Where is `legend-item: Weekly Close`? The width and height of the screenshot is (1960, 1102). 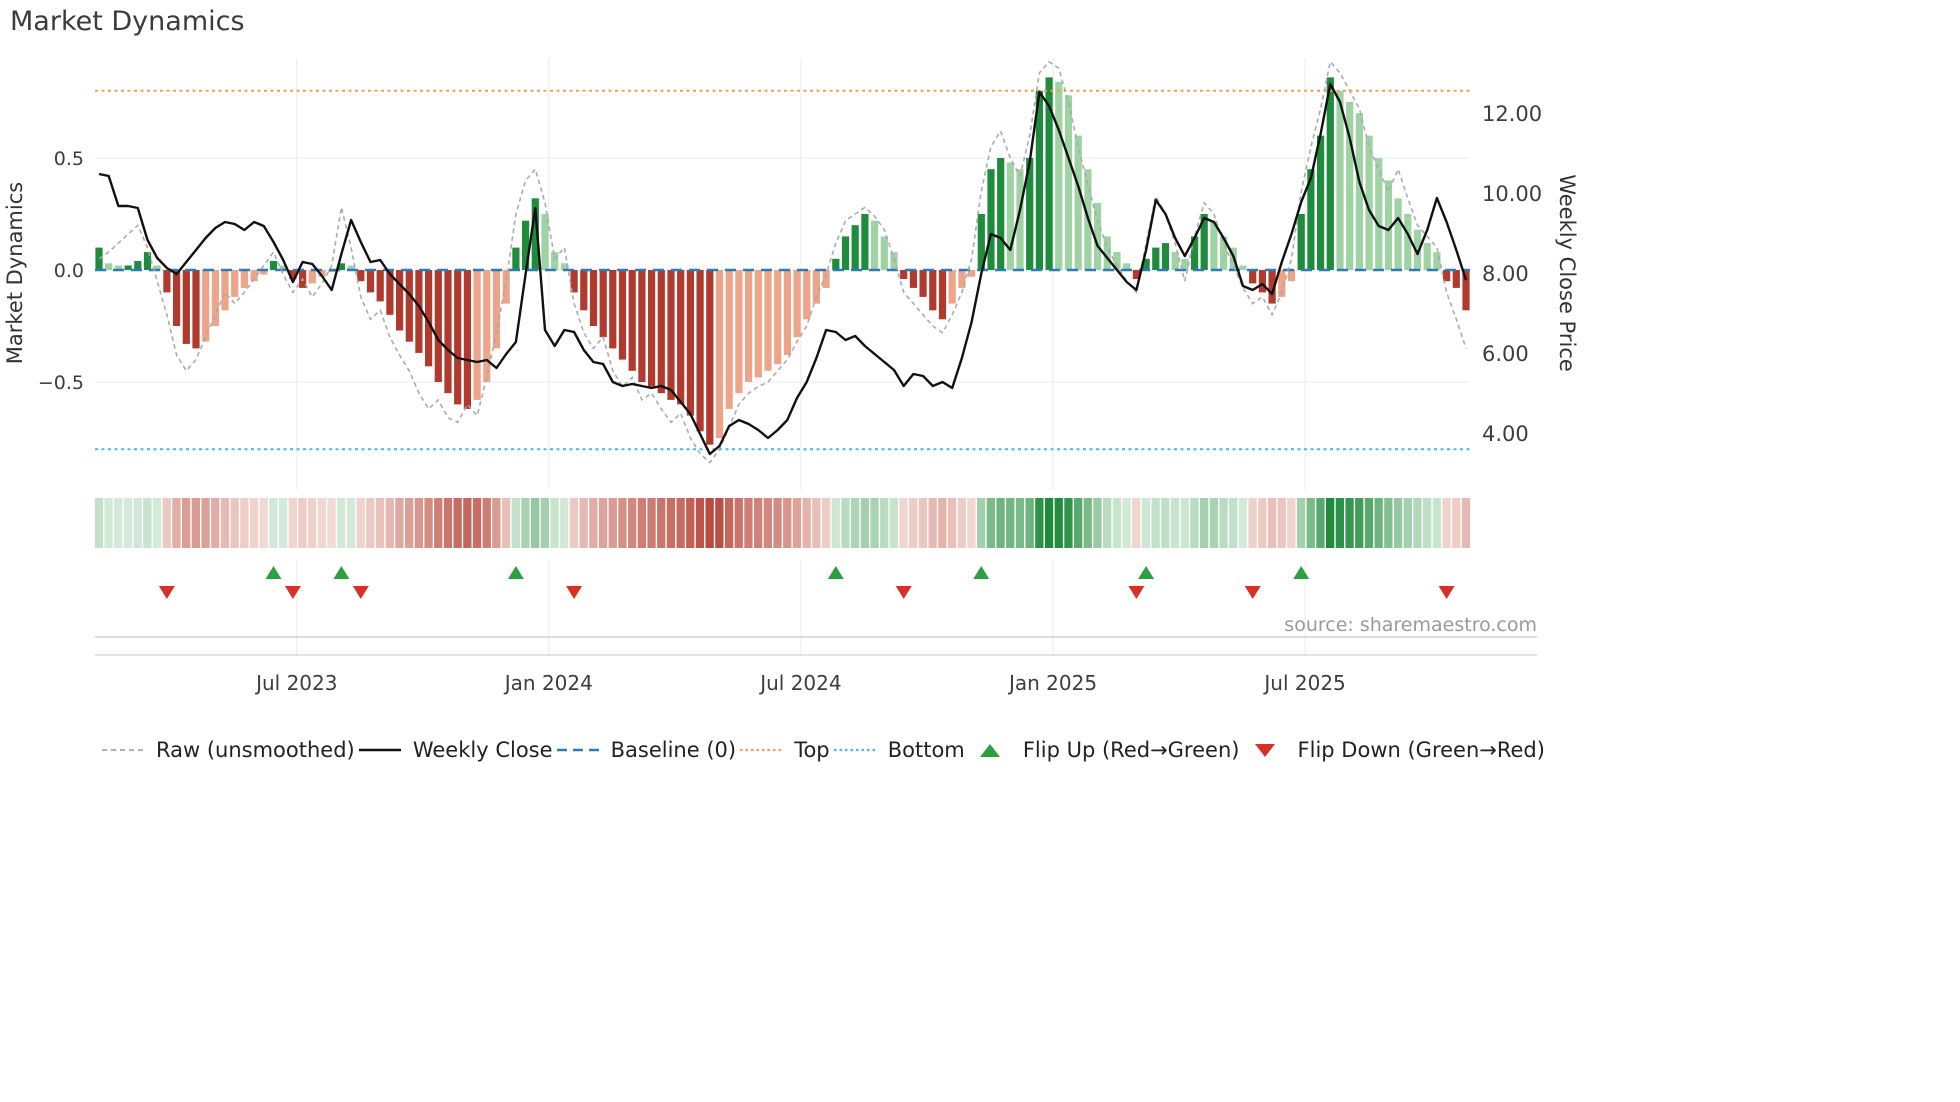 legend-item: Weekly Close is located at coordinates (455, 750).